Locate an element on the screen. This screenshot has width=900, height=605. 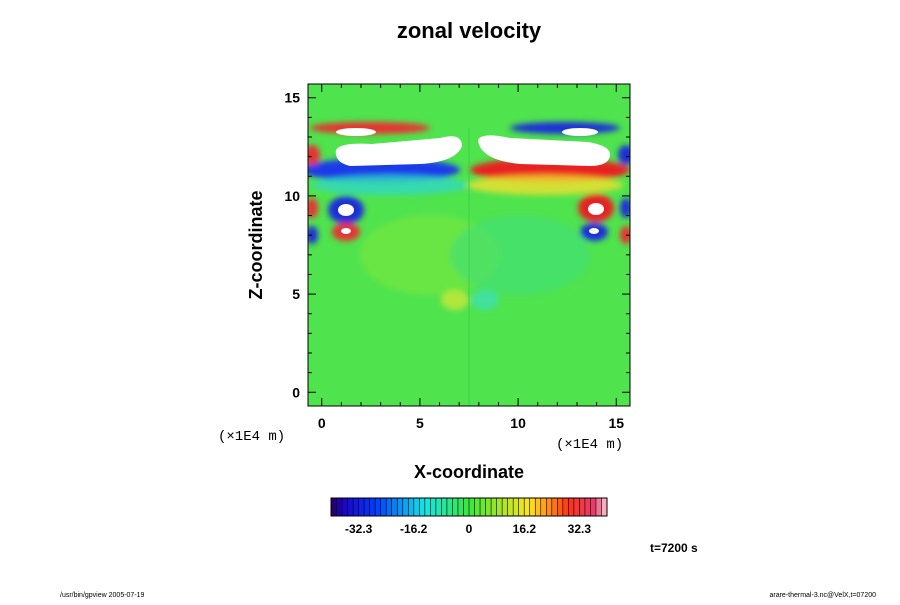
x-tick-label: 5 is located at coordinates (420, 423).